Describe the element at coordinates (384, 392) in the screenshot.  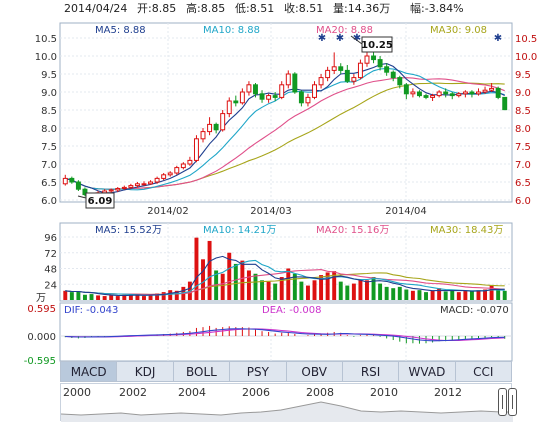
I see `year-2010: 2010` at that location.